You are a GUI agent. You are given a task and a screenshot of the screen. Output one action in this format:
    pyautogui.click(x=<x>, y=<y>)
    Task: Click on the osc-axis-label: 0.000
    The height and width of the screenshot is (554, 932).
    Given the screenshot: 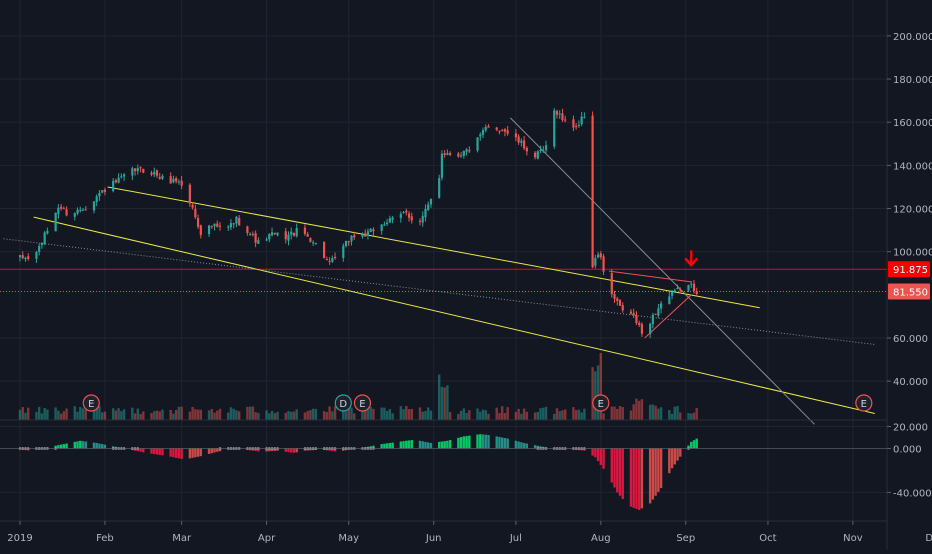 What is the action you would take?
    pyautogui.click(x=907, y=449)
    